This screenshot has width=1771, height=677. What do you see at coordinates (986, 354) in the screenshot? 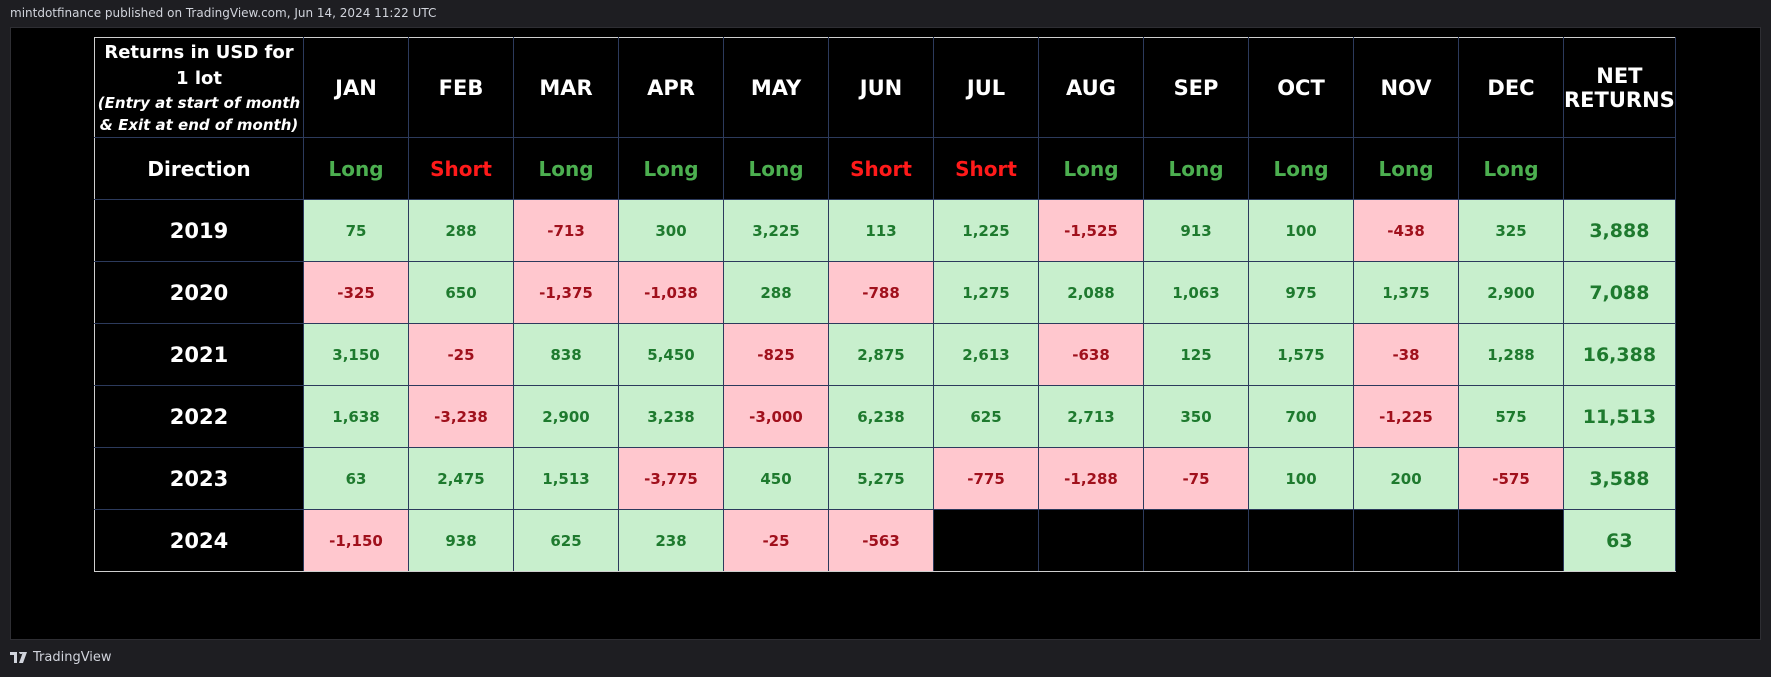
I see `return-cell: 2,613` at bounding box center [986, 354].